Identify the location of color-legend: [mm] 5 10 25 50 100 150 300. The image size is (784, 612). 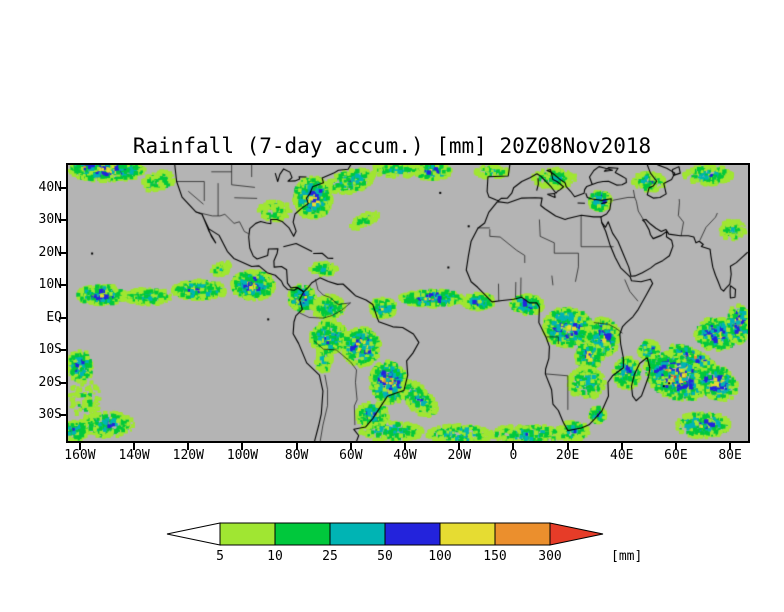
(455, 547).